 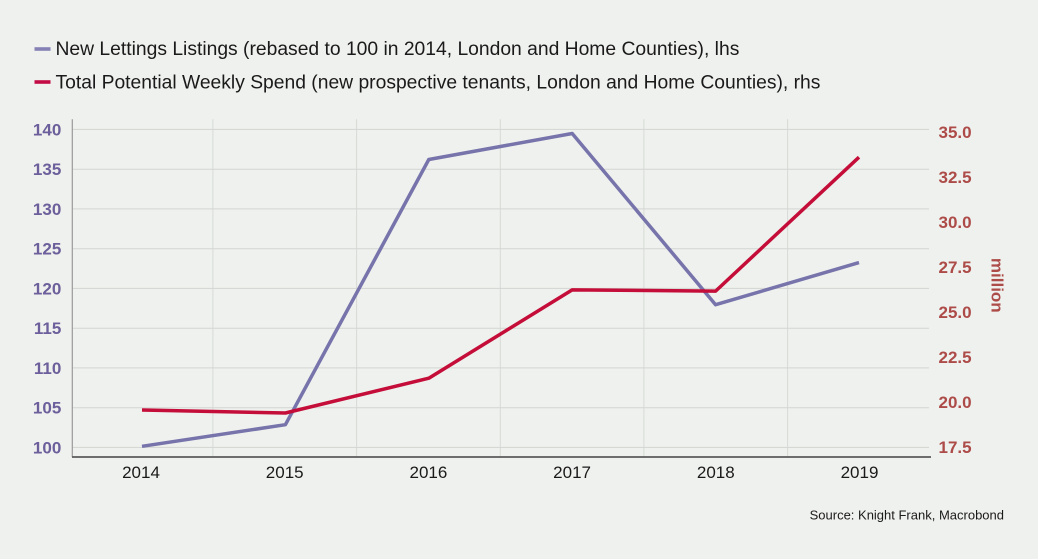 I want to click on svg-text: 130, so click(x=47, y=209).